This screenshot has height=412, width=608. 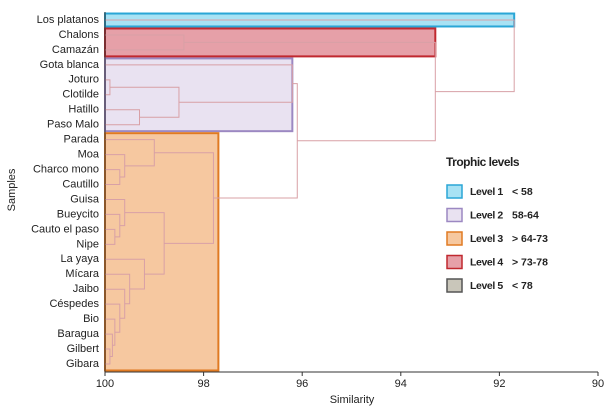 What do you see at coordinates (89, 155) in the screenshot?
I see `y-tick-label: Moa` at bounding box center [89, 155].